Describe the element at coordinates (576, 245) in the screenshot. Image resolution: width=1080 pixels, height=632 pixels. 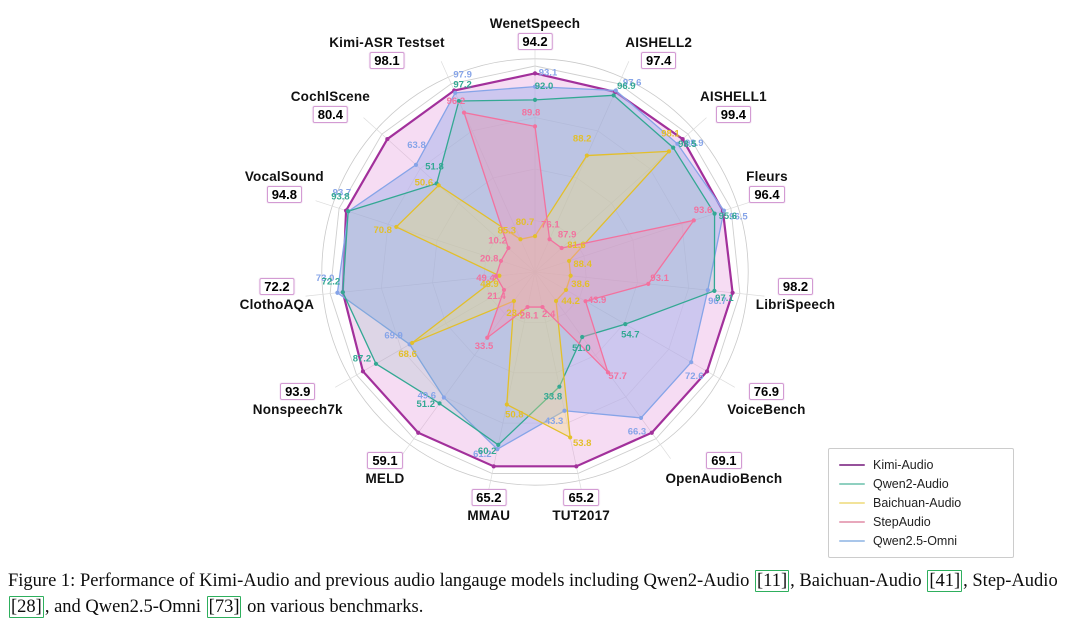
I see `value-label: 81.6` at that location.